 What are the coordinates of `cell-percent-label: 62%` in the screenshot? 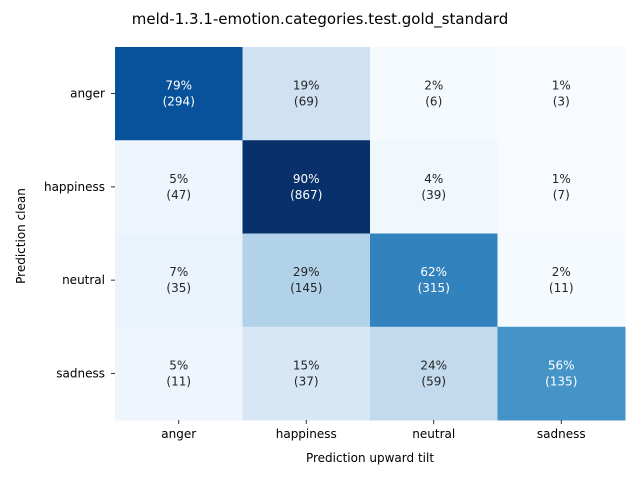 It's located at (433, 272).